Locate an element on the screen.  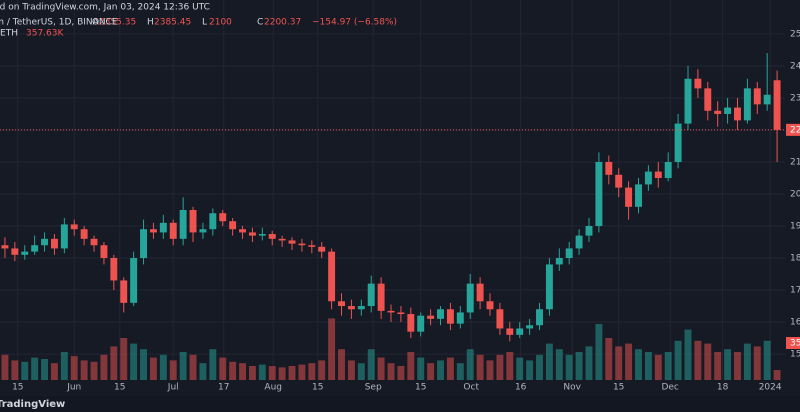
y-tick-label: 1500 is located at coordinates (795, 355).